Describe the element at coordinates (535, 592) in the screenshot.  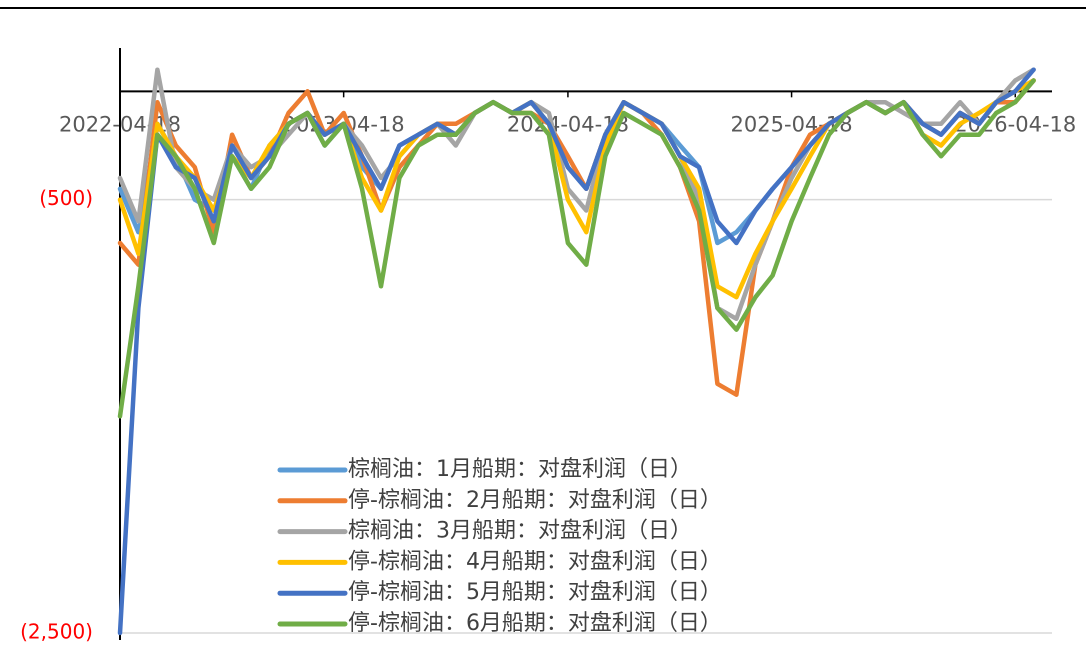
I see `legend-label: 停-棕榈油：5月船期：对盘利润（日）` at that location.